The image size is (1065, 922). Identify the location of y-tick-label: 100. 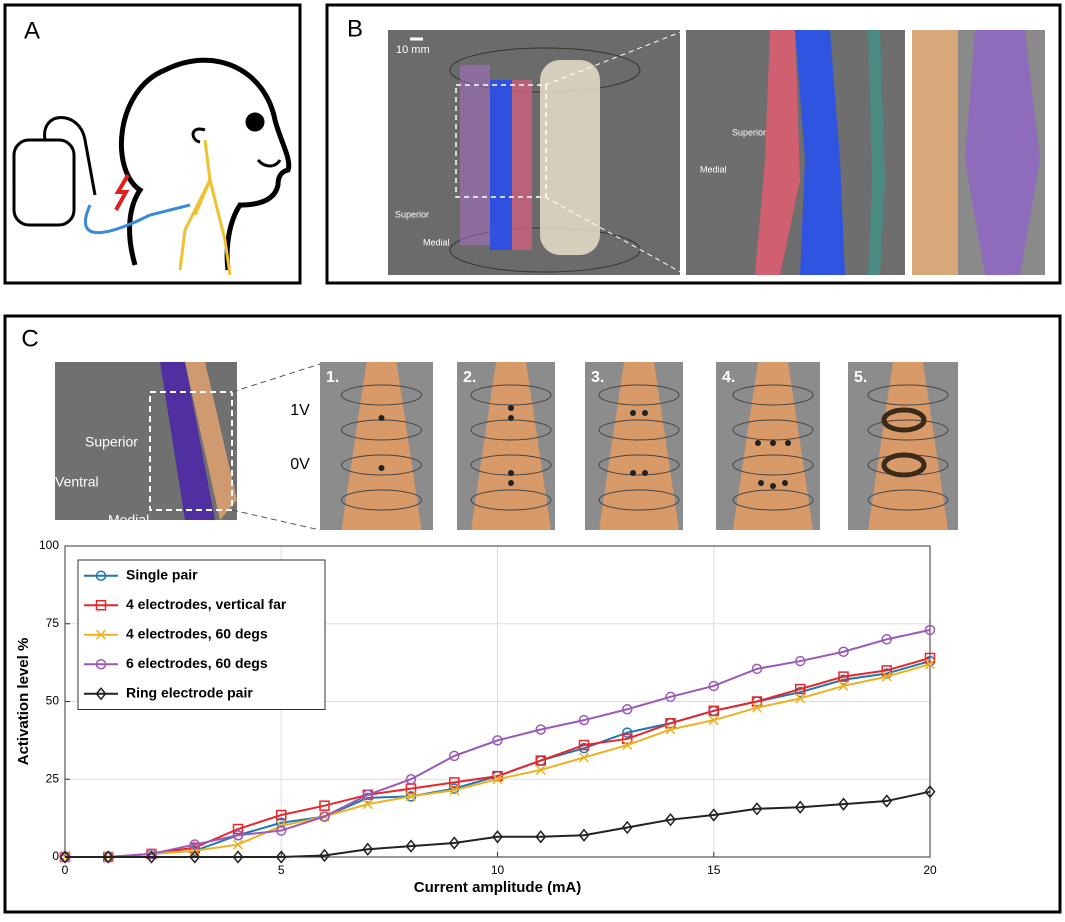
(49, 545).